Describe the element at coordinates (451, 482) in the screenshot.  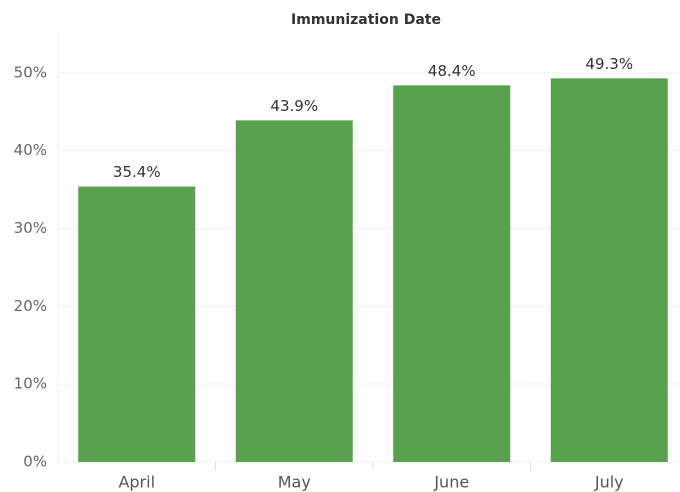
I see `x-tick-label: June` at that location.